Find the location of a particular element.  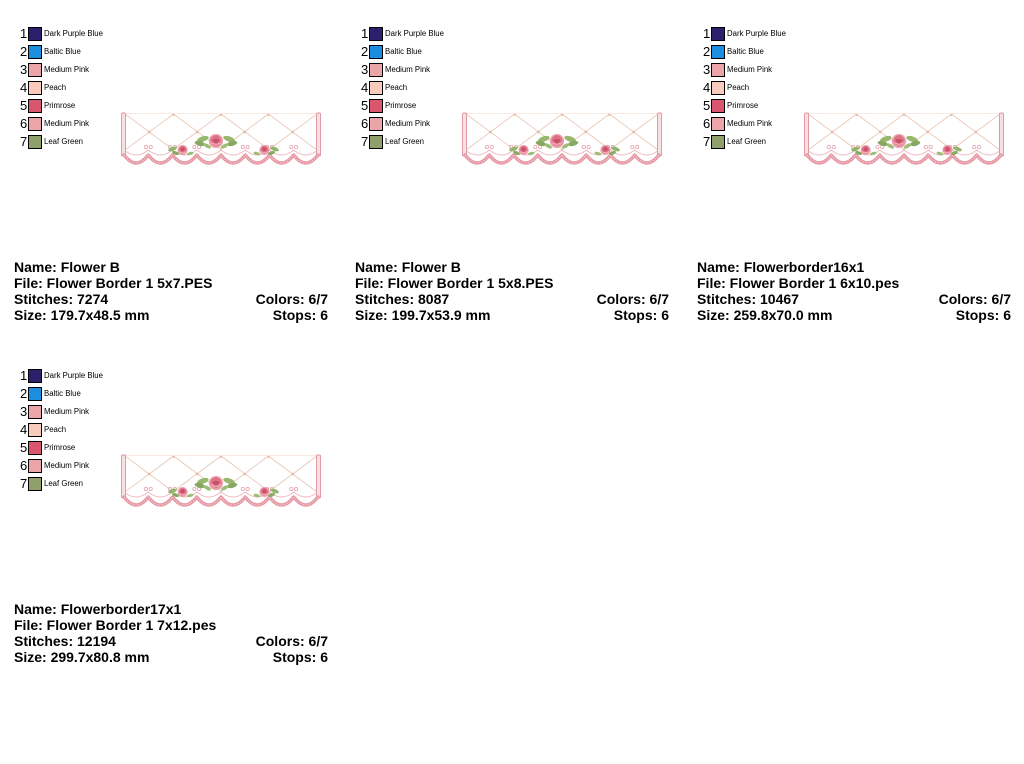

thread-name: Leaf Green is located at coordinates (64, 483).